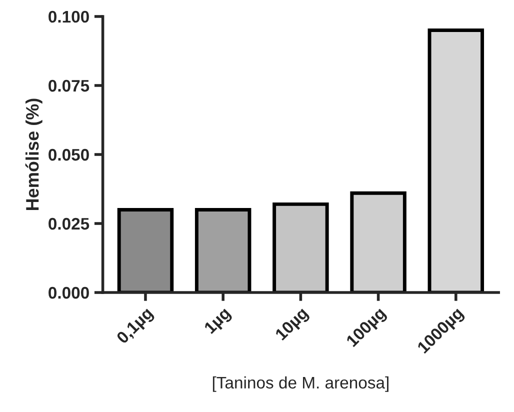 The image size is (514, 412). What do you see at coordinates (69, 86) in the screenshot?
I see `y-tick-label: 0.075` at bounding box center [69, 86].